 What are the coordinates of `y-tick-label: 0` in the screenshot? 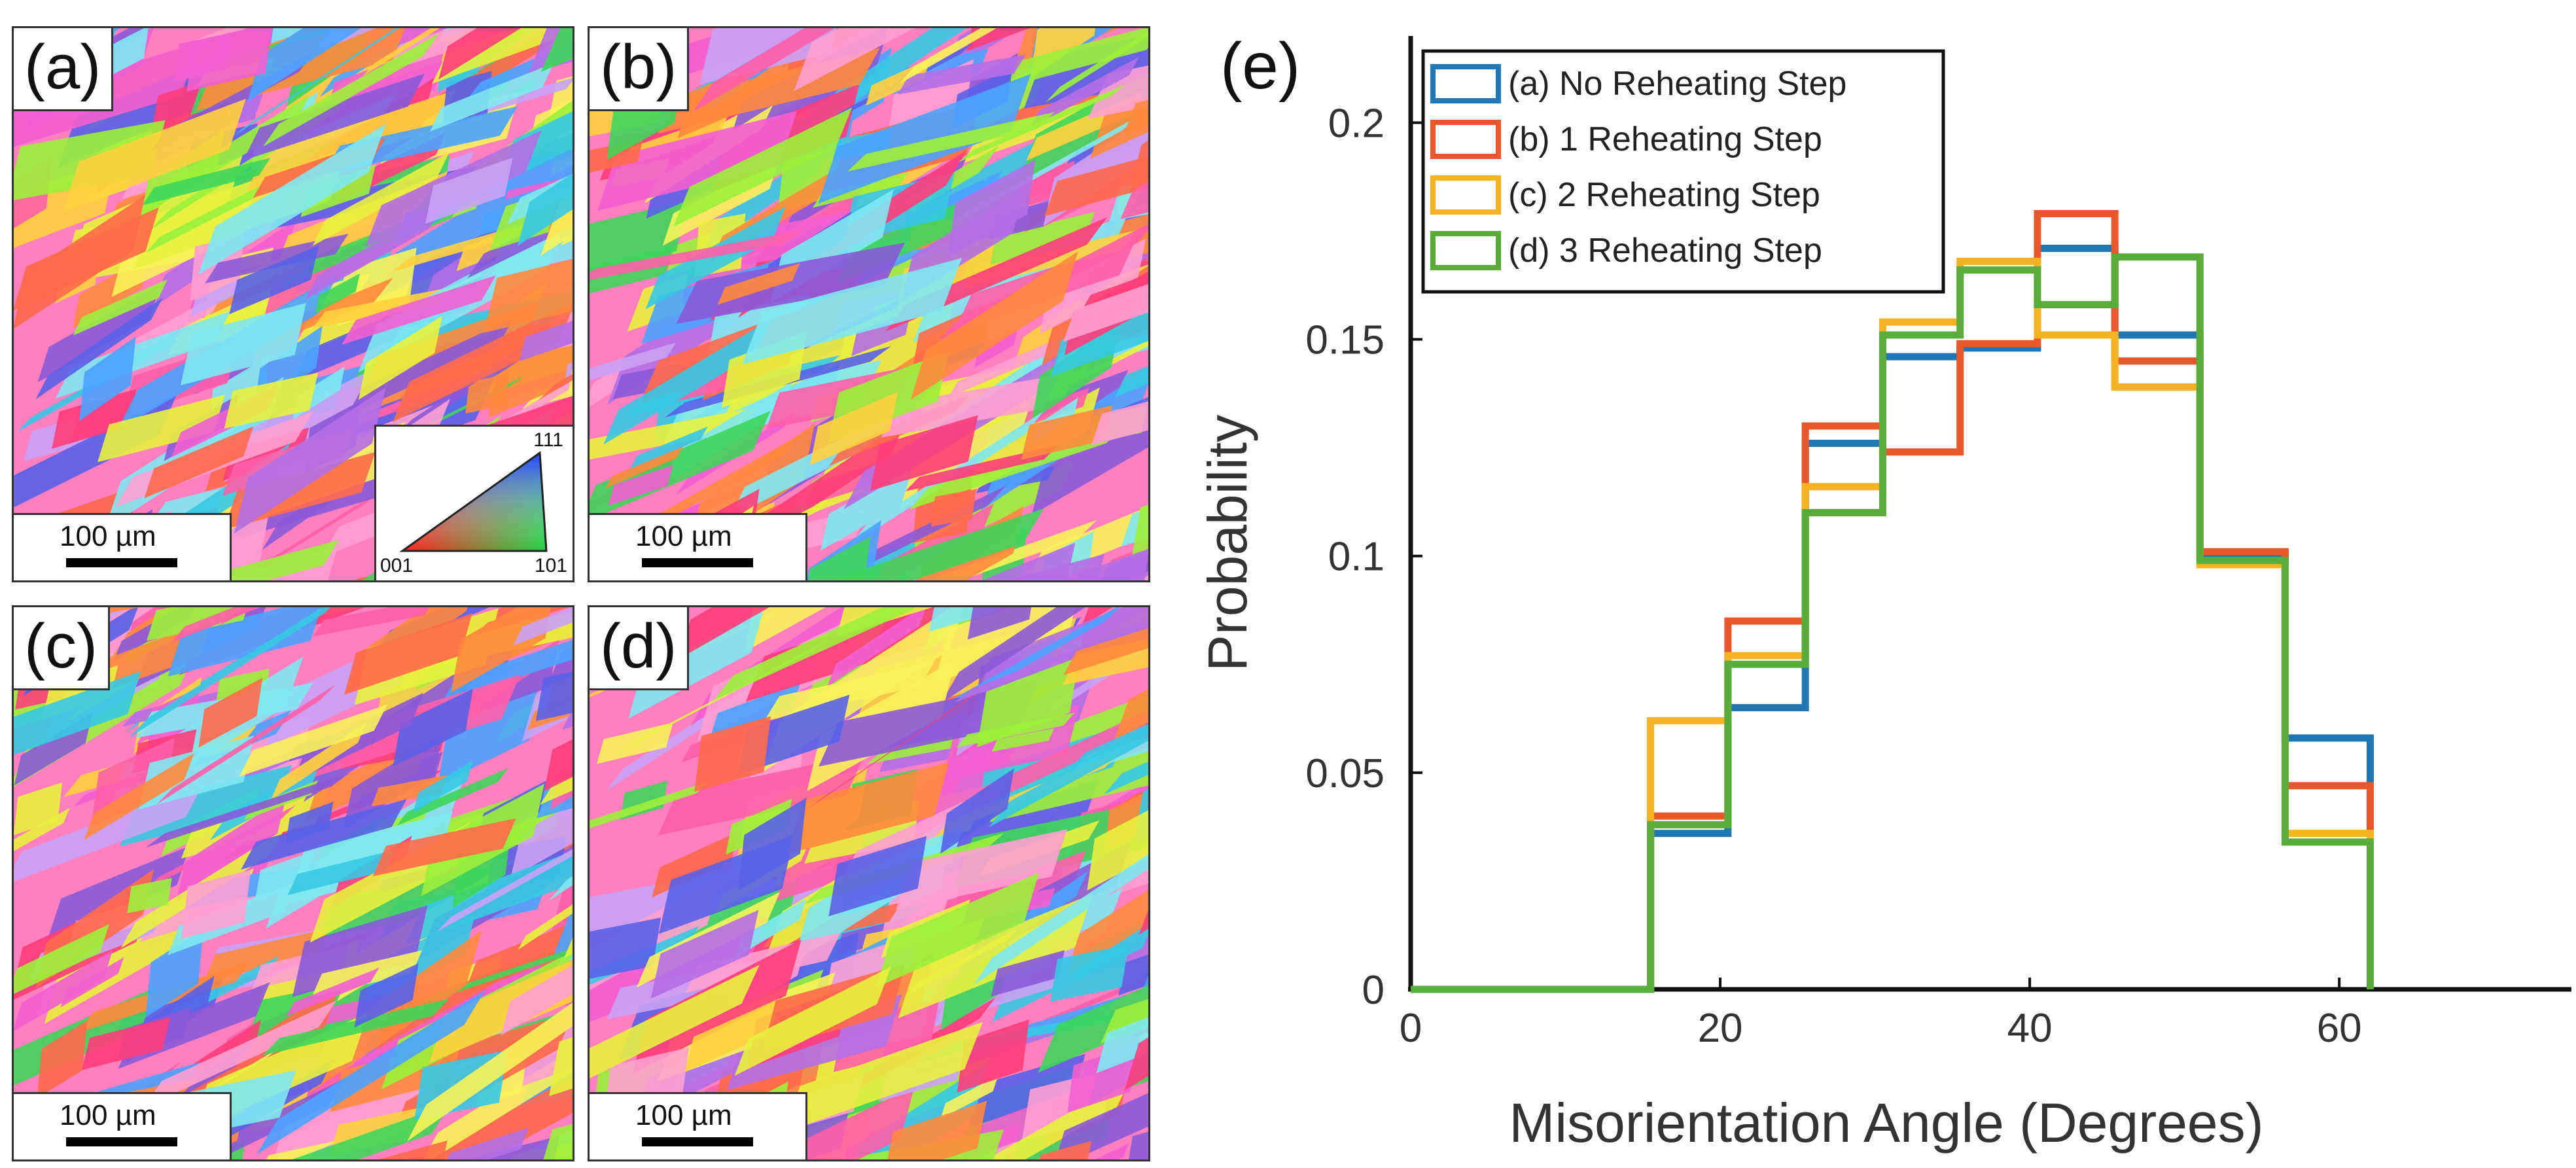 It's located at (1374, 990).